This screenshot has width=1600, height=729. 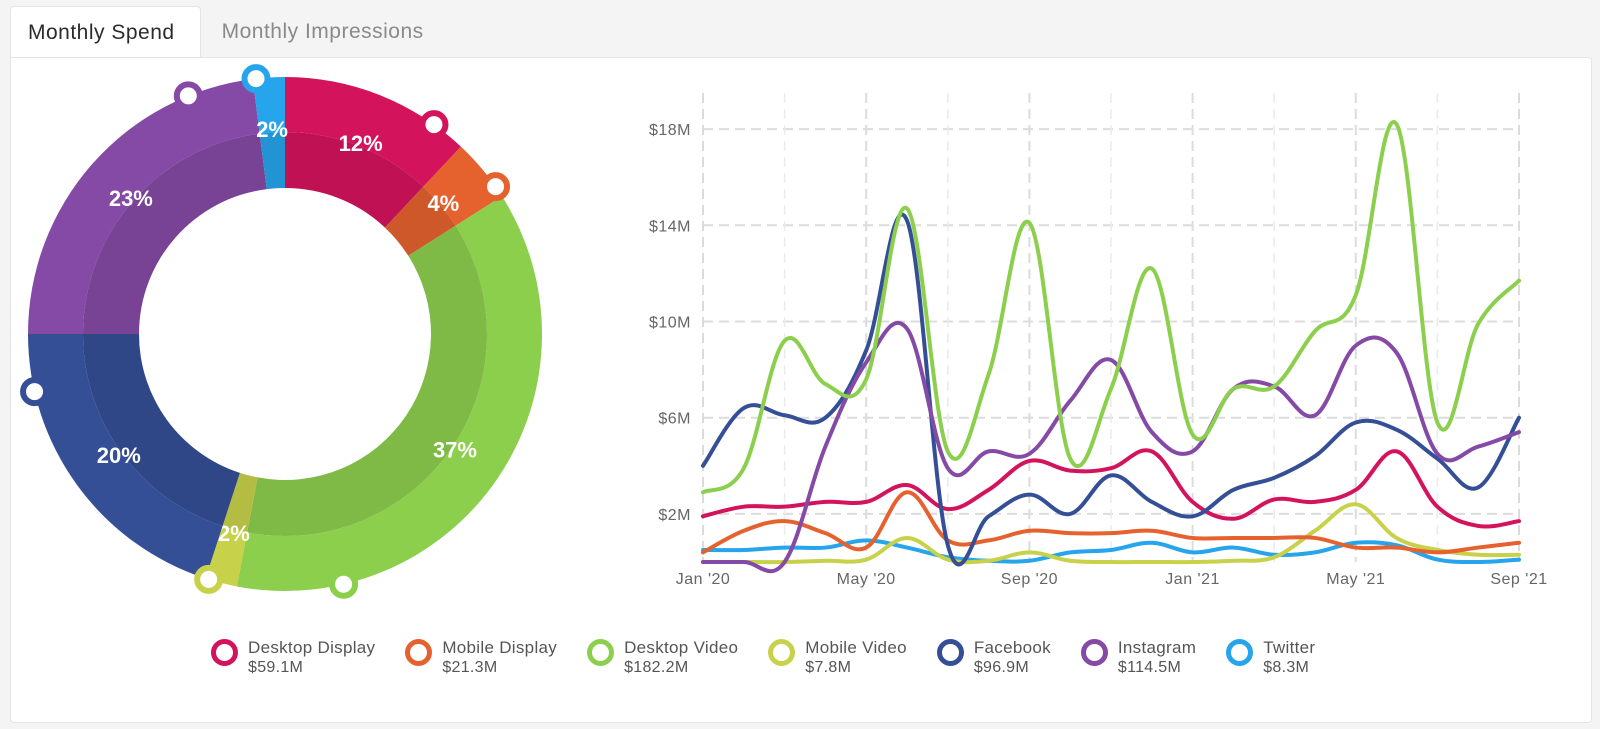 What do you see at coordinates (1111, 488) in the screenshot?
I see `series-line-desktop-display` at bounding box center [1111, 488].